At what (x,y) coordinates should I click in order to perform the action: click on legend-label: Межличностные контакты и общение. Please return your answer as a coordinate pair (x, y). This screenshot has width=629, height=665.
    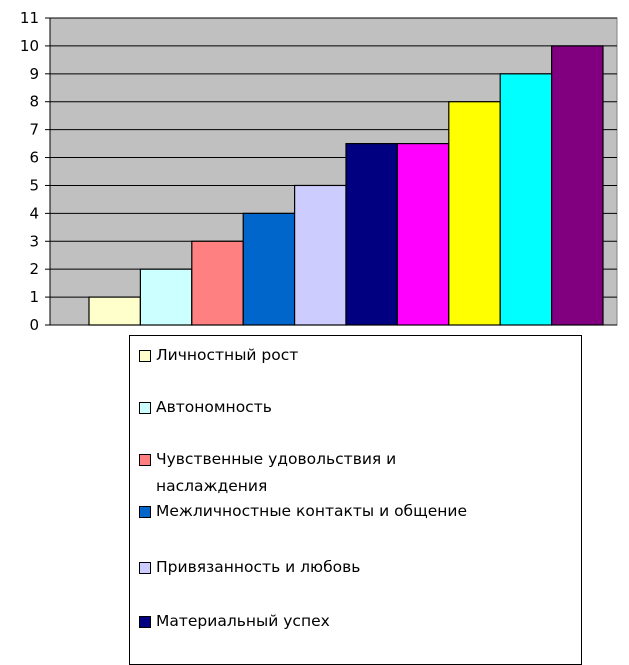
    Looking at the image, I should click on (311, 511).